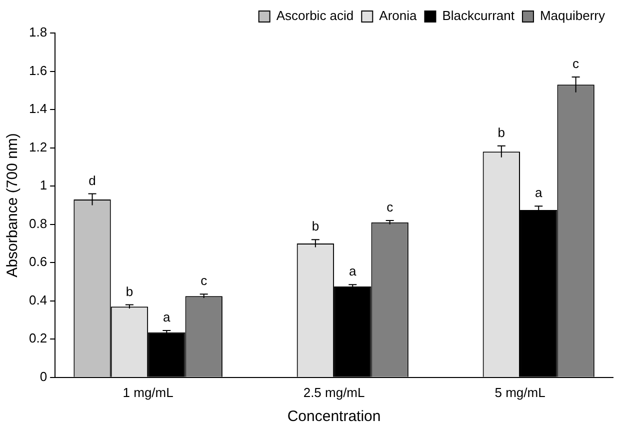 This screenshot has width=627, height=430. I want to click on y-tick-label: 0.8, so click(38, 223).